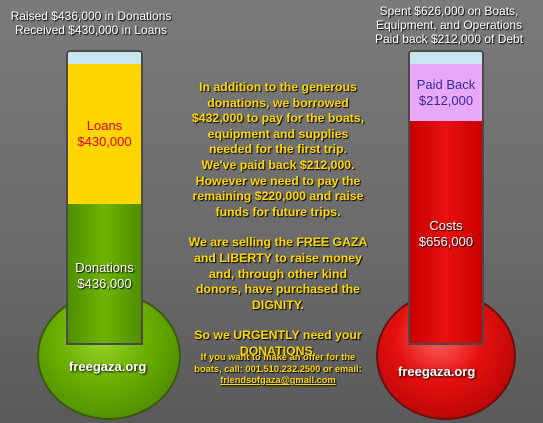  Describe the element at coordinates (446, 100) in the screenshot. I see `paid-back-value: $212,000` at that location.